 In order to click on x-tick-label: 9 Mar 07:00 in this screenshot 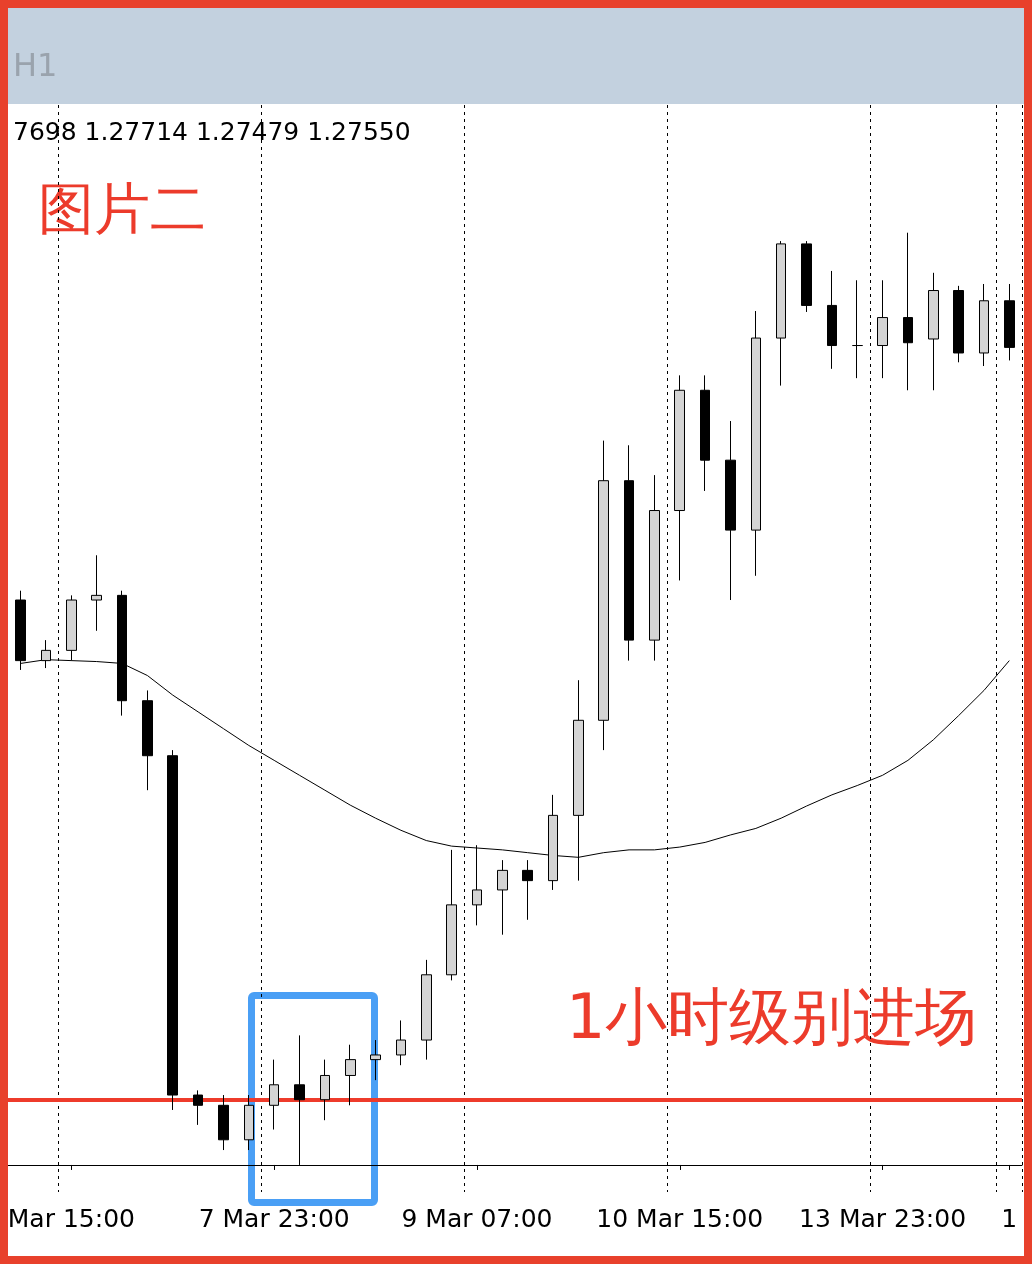, I will do `click(477, 1218)`.